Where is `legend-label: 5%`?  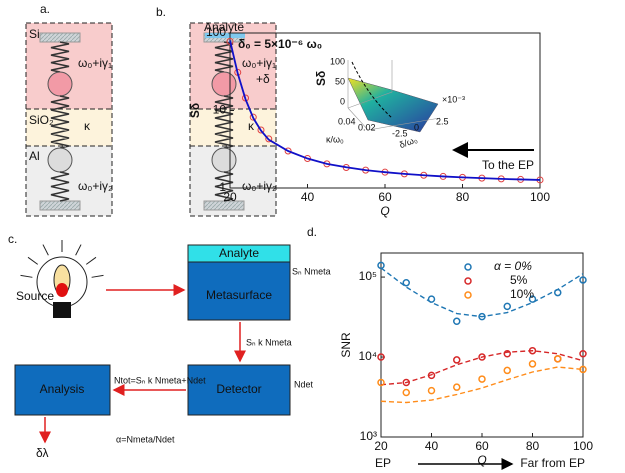
legend-label: 5% is located at coordinates (519, 280).